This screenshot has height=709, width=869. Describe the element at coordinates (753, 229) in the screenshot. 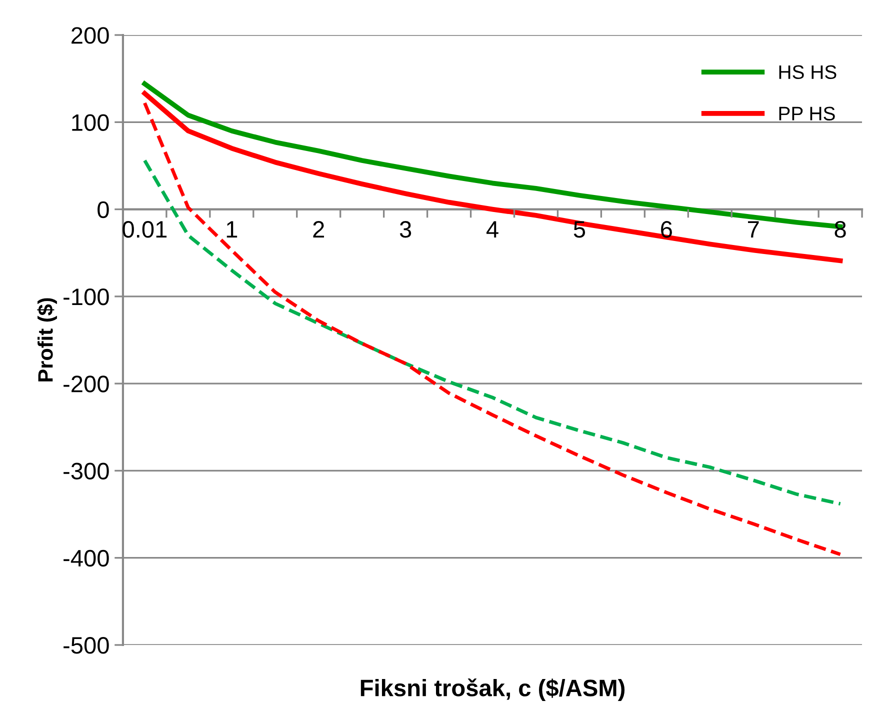

I see `x-tick-label: 7` at that location.